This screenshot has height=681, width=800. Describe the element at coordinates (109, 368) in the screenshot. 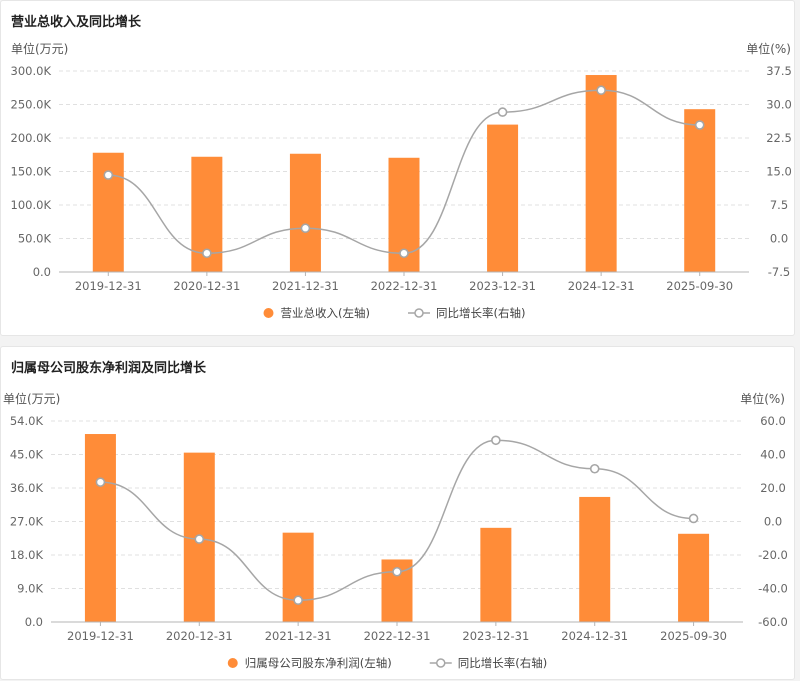

I see `chart-title: 归属母公司股东净利润及同比增长` at that location.